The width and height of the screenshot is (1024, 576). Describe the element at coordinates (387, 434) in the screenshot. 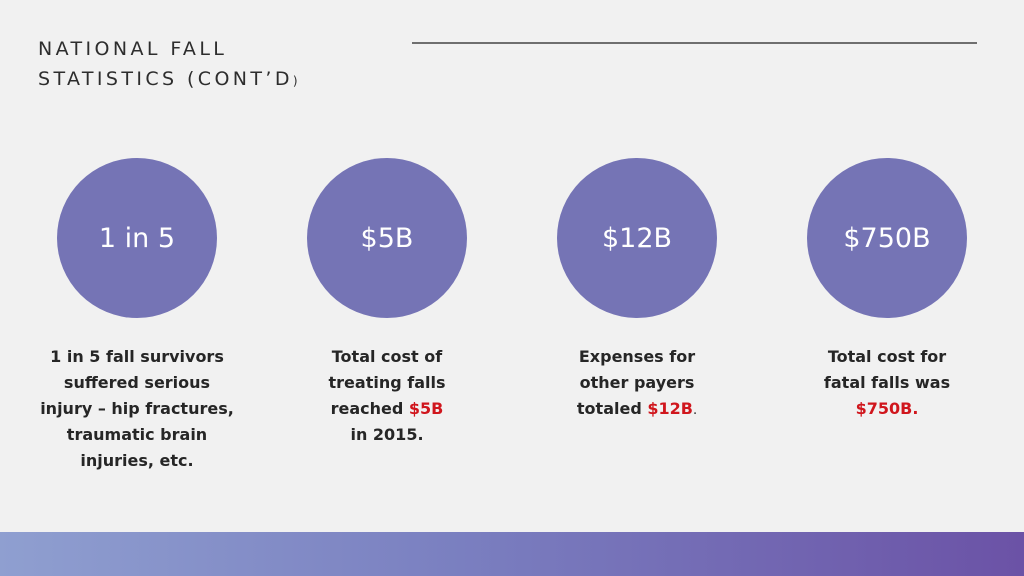

I see `stat-caption-suffix: in 2015.` at that location.